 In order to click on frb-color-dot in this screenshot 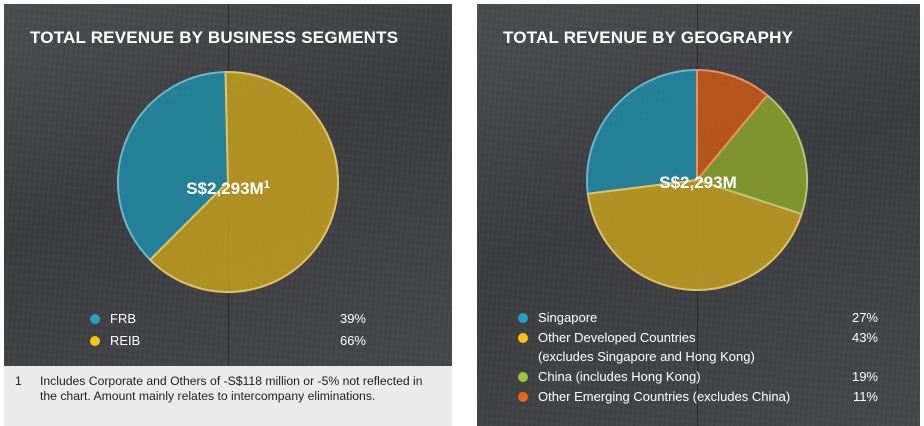, I will do `click(95, 319)`.